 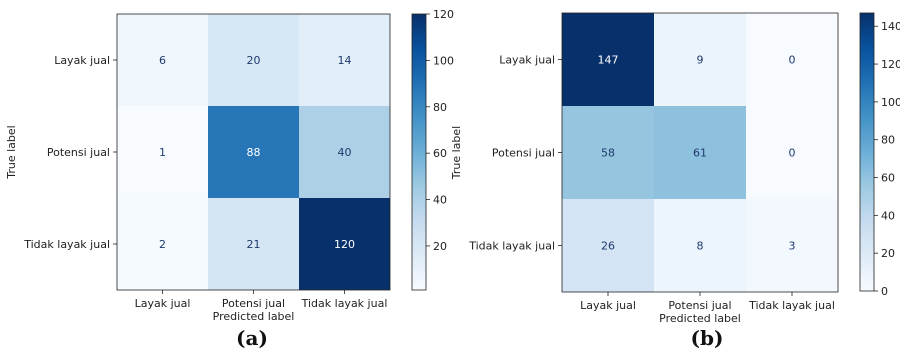 What do you see at coordinates (884, 291) in the screenshot?
I see `colorbar-tick-label: 0` at bounding box center [884, 291].